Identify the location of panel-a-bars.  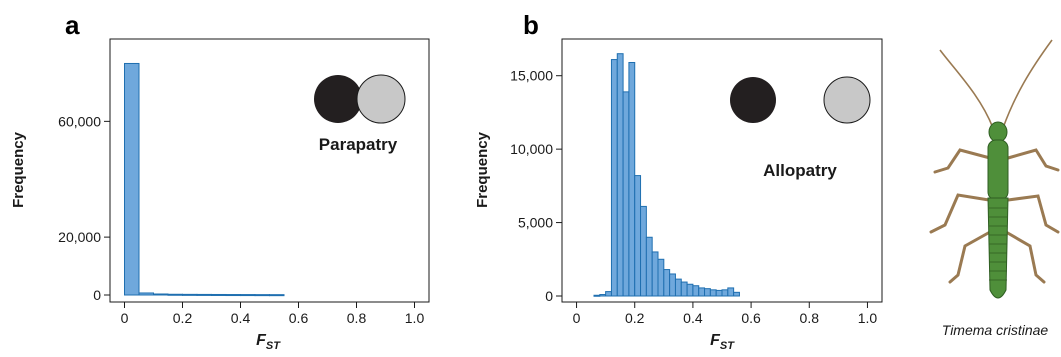
(204, 179).